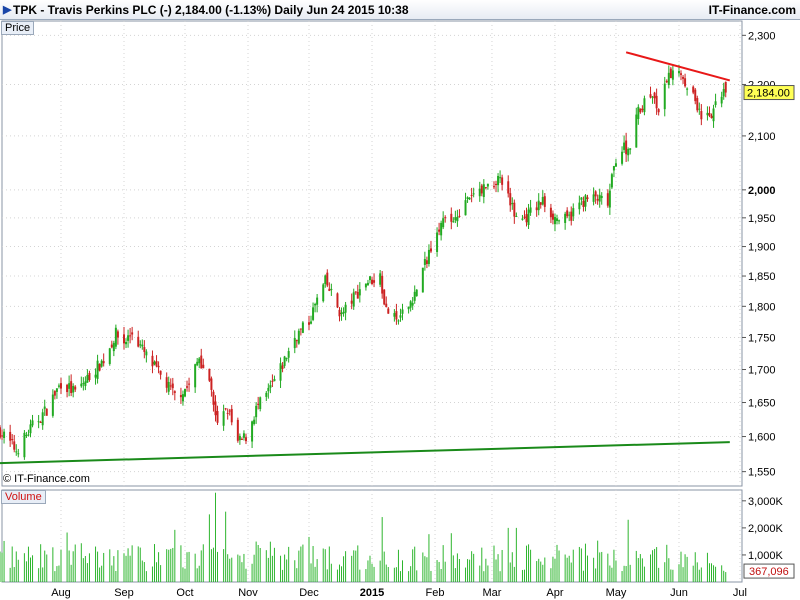  I want to click on price-panel-tab: Price, so click(18, 28).